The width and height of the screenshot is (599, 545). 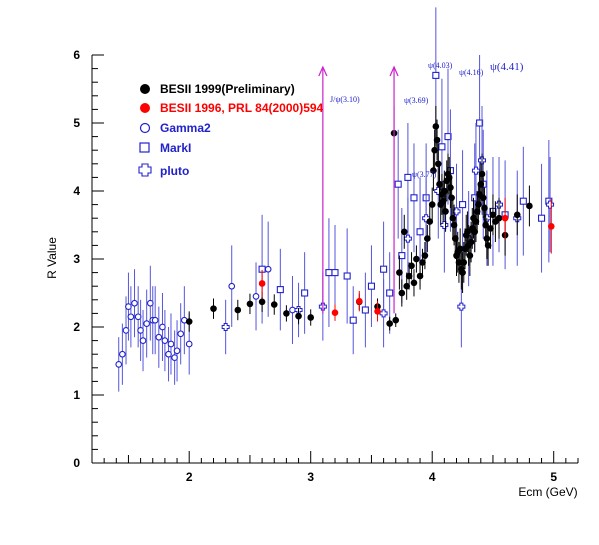 I want to click on x-axis-label: Ecm (GeV), so click(x=547, y=492).